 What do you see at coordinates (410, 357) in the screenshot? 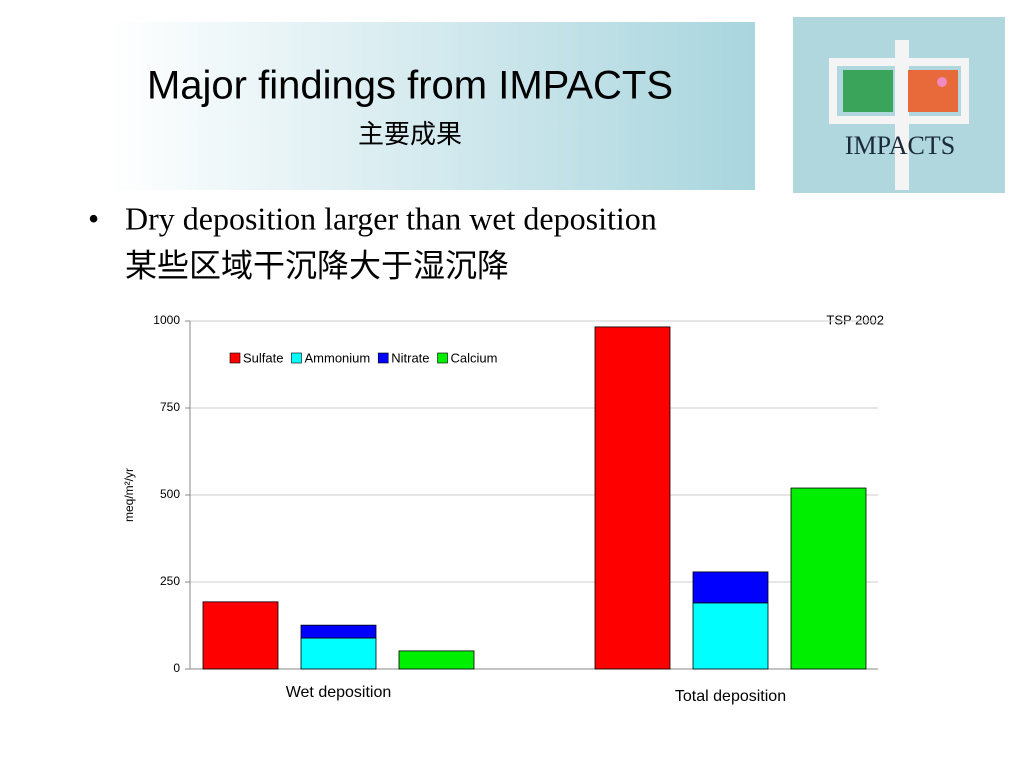
I see `legend-label: Nitrate` at bounding box center [410, 357].